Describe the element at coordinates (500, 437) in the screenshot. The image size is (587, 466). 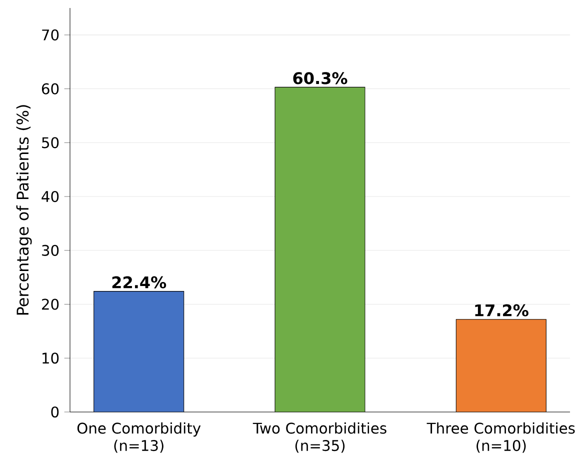
I see `x-tick-label: Three Comorbidities (n=10)` at that location.